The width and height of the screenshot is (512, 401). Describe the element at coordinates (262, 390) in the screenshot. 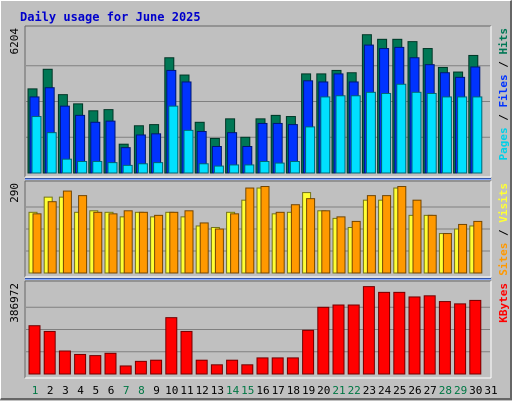

I see `x-tick-label-day-16: 16` at that location.